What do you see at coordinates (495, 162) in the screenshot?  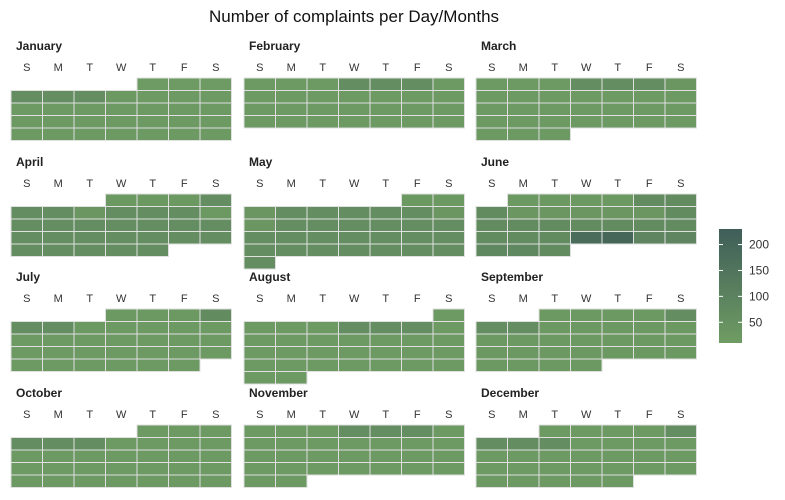 I see `month-label: June` at bounding box center [495, 162].